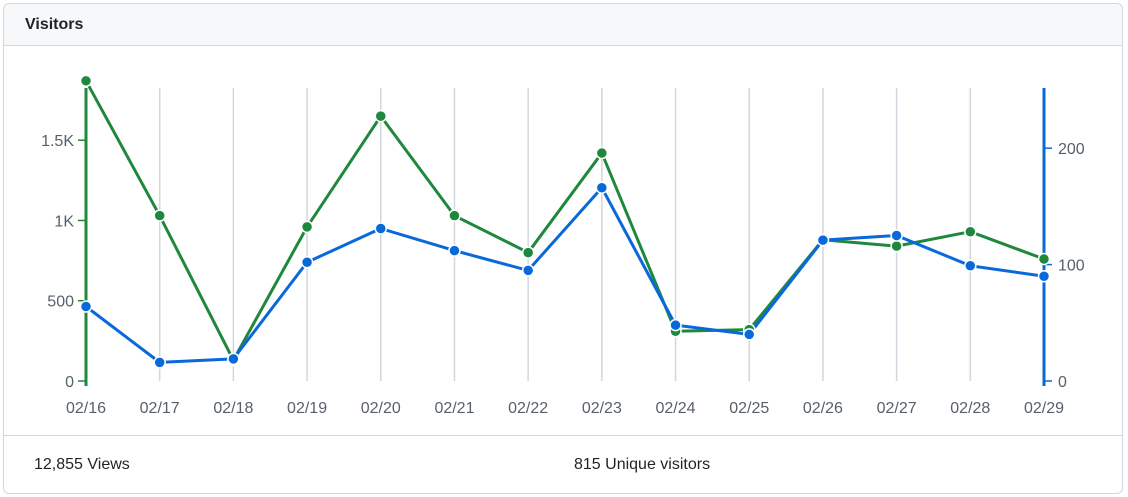  Describe the element at coordinates (64, 221) in the screenshot. I see `left-tick-label: 1K` at that location.